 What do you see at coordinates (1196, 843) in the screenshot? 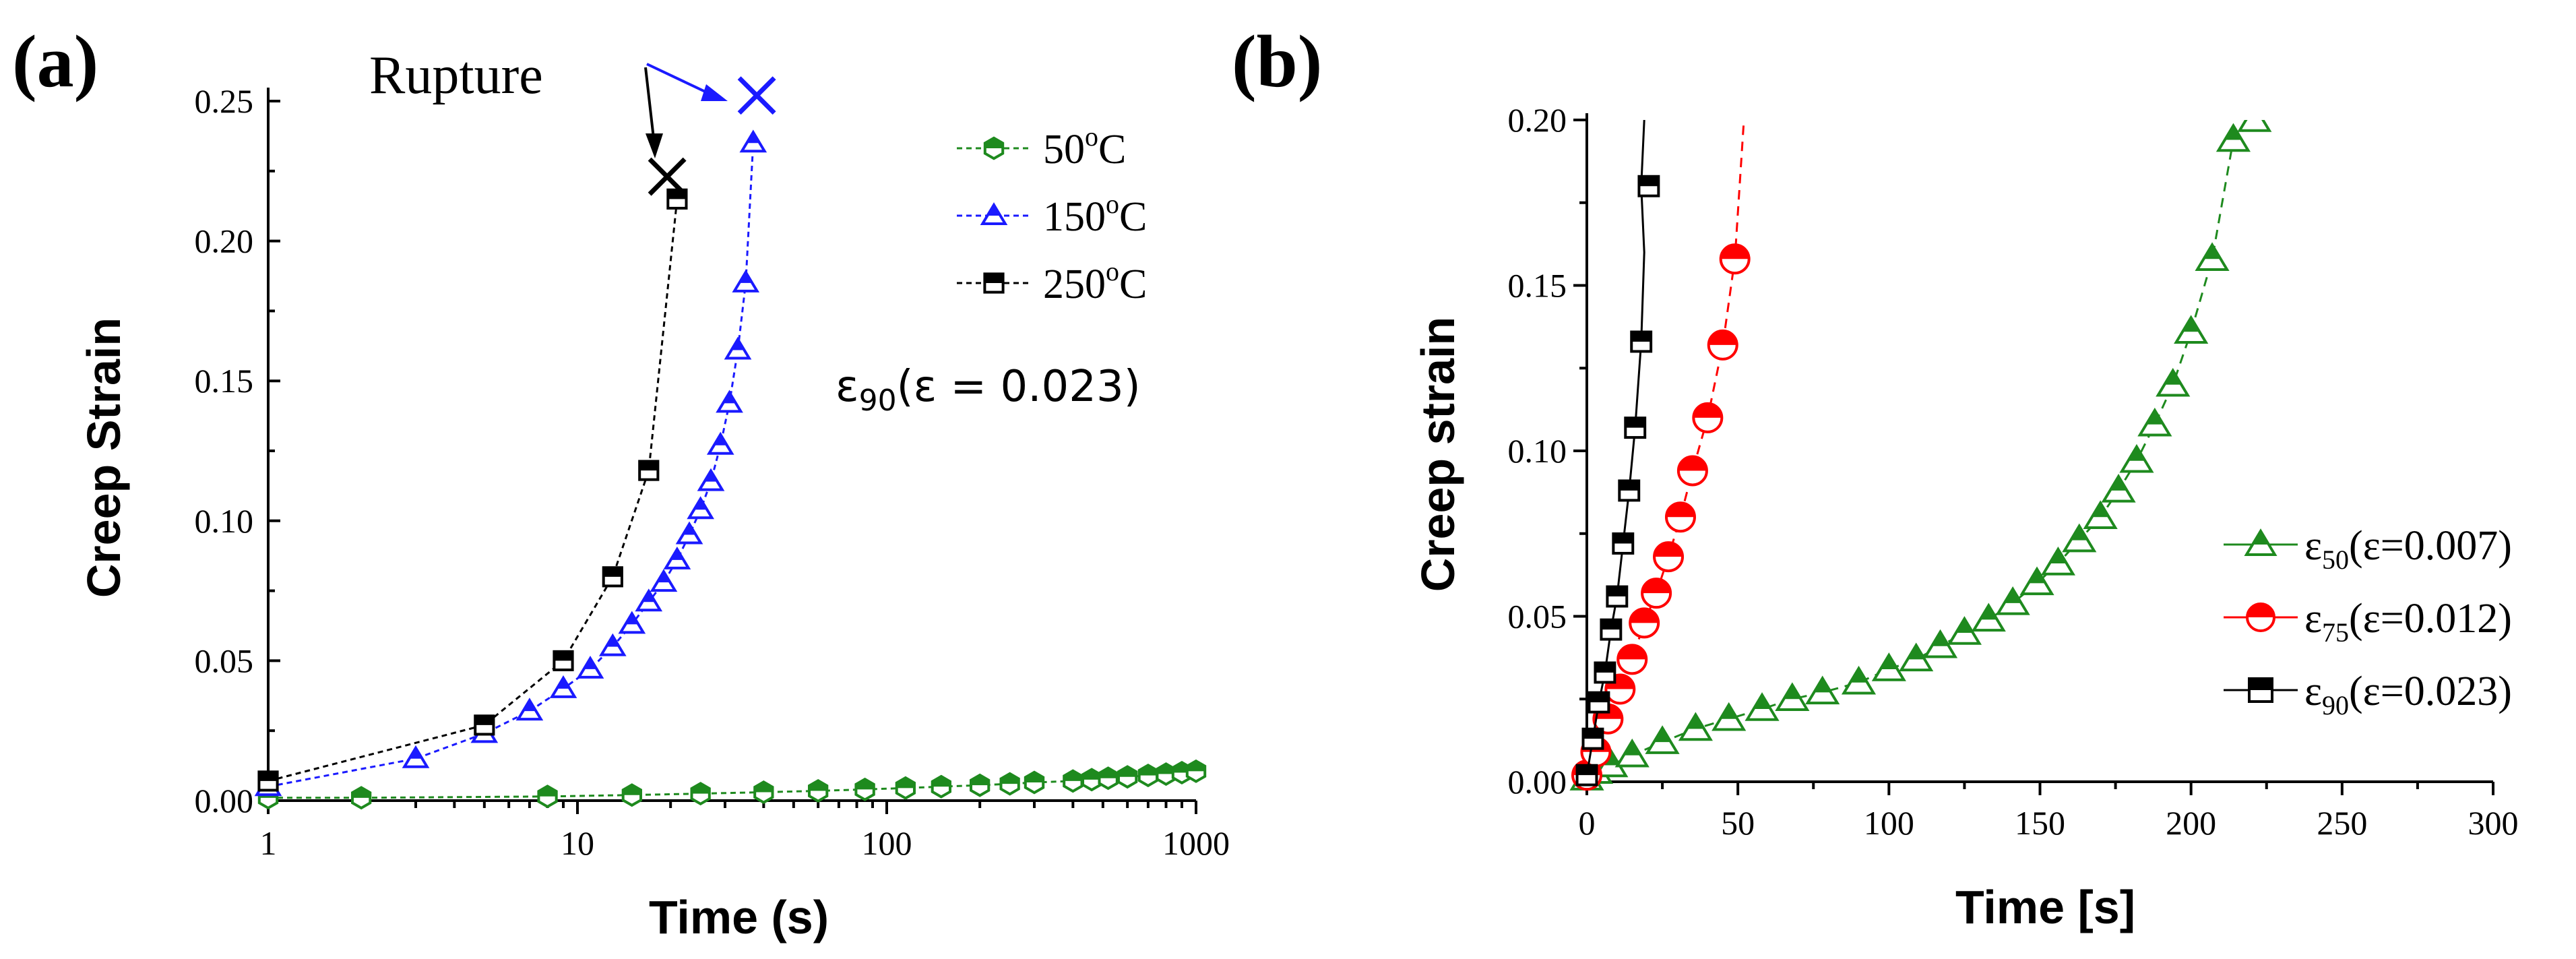
I see `x-tick-label: 1000` at bounding box center [1196, 843].